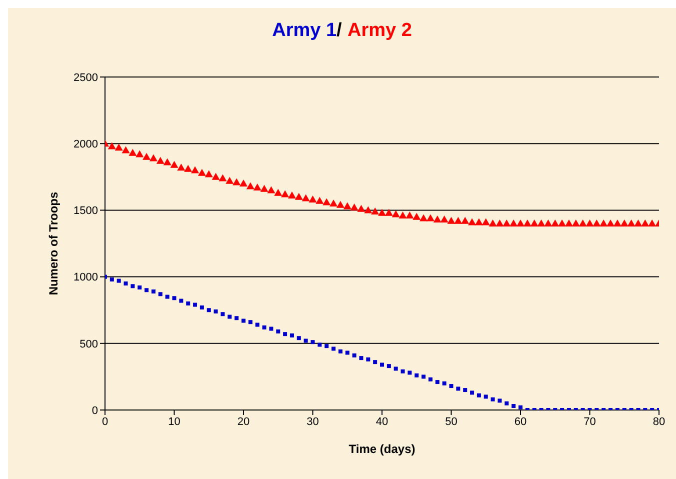 The height and width of the screenshot is (479, 676). Describe the element at coordinates (86, 278) in the screenshot. I see `y-tick-label: 1000` at that location.